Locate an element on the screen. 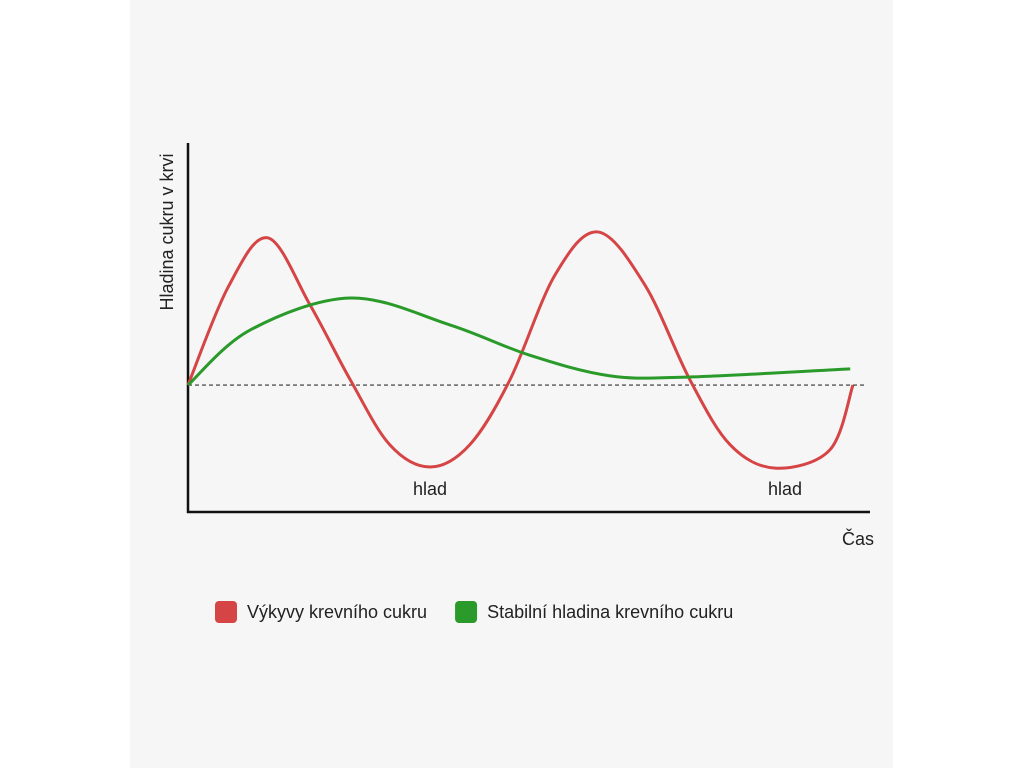  x-axis-label: Čas is located at coordinates (858, 538).